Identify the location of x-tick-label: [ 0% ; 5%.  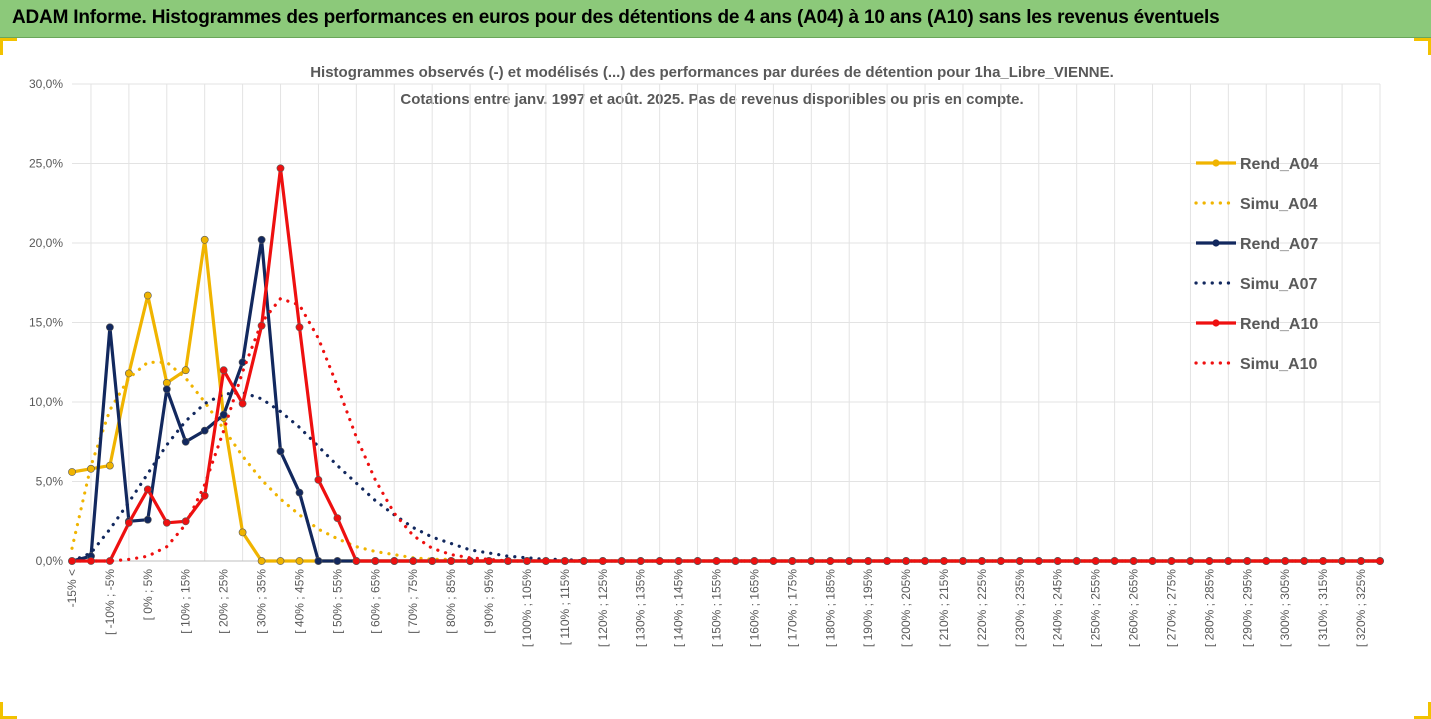
(148, 595).